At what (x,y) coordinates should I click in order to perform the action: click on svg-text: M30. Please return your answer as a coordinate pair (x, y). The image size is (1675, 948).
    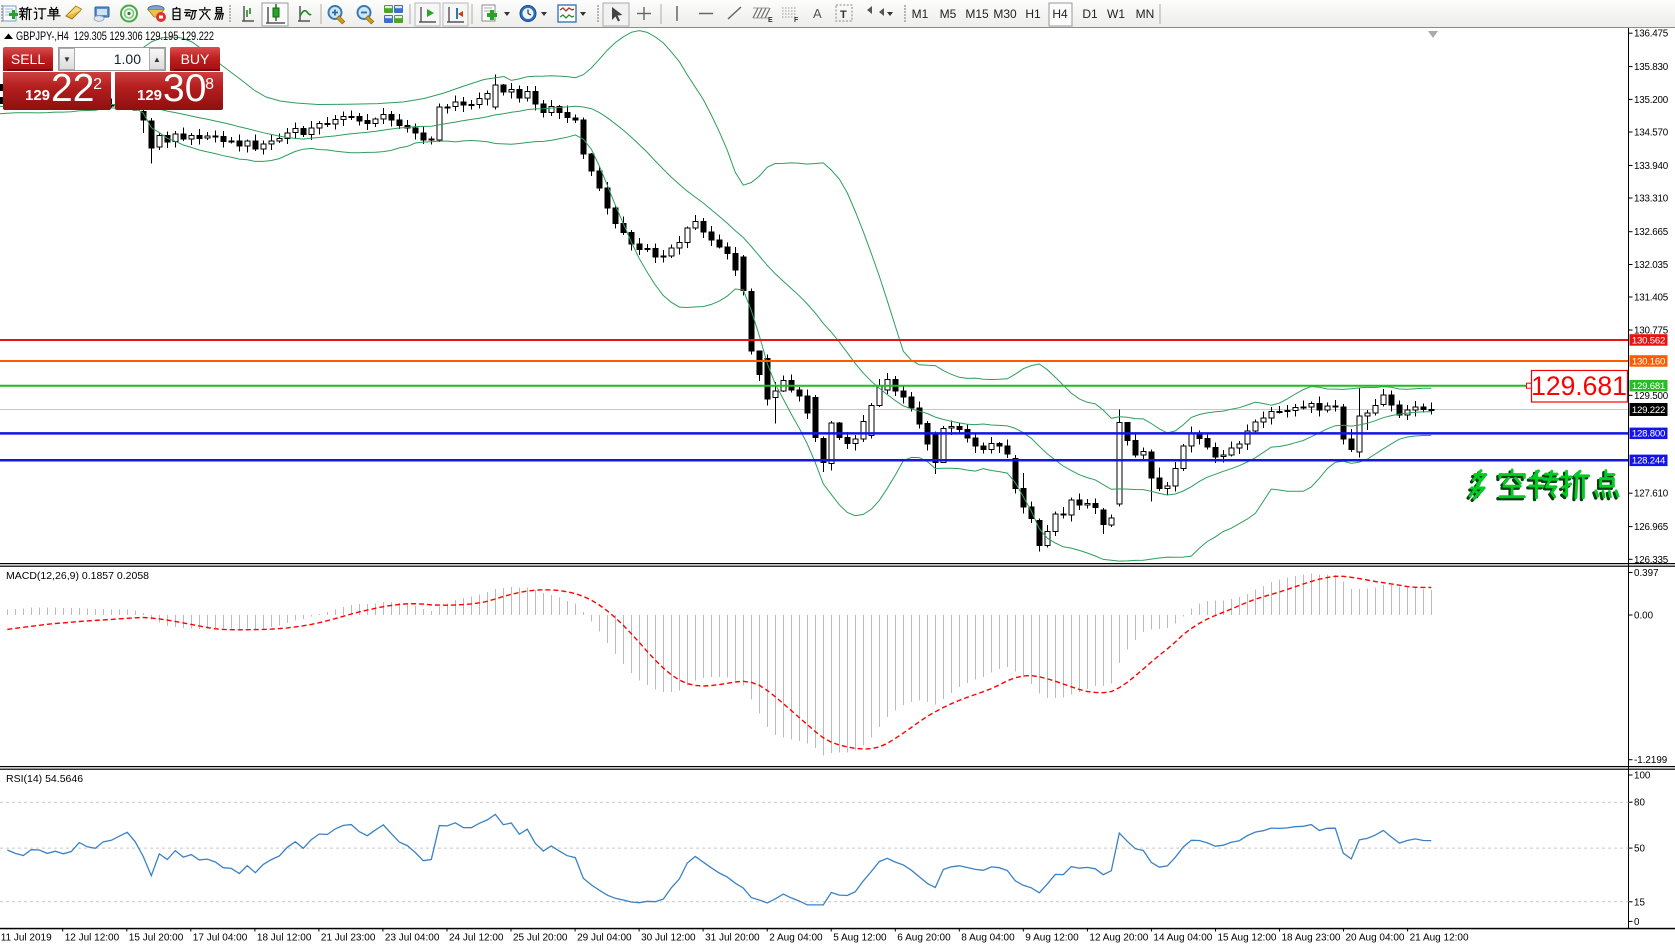
    Looking at the image, I should click on (1005, 14).